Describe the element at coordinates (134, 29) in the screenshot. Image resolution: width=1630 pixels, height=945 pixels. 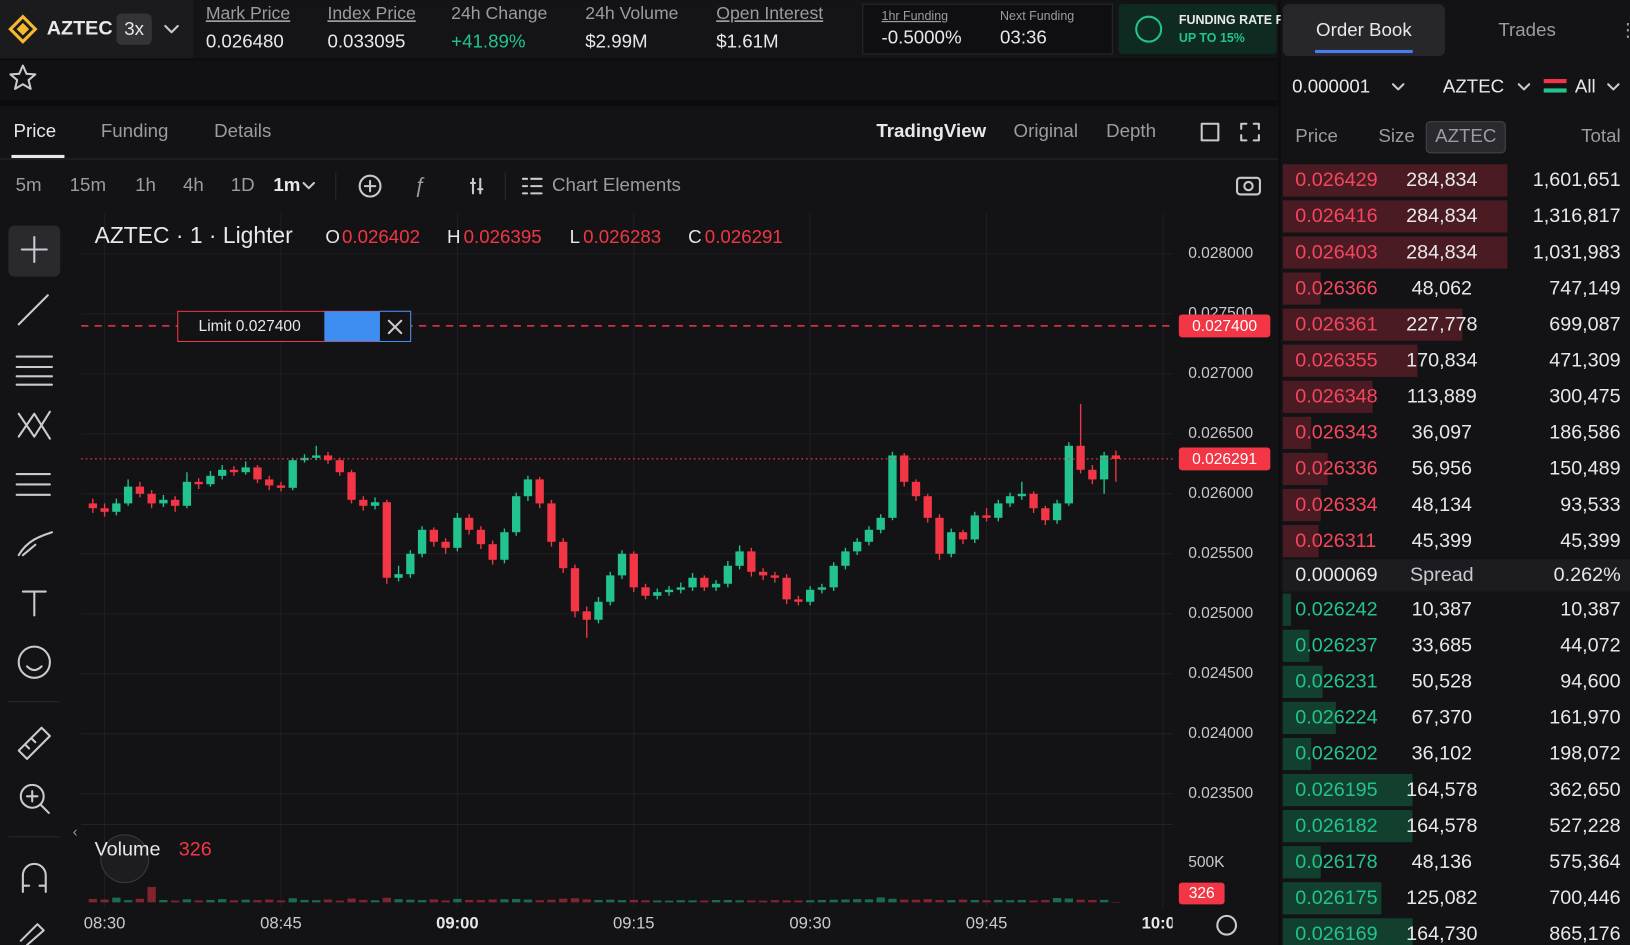
I see `leverage-badge` at that location.